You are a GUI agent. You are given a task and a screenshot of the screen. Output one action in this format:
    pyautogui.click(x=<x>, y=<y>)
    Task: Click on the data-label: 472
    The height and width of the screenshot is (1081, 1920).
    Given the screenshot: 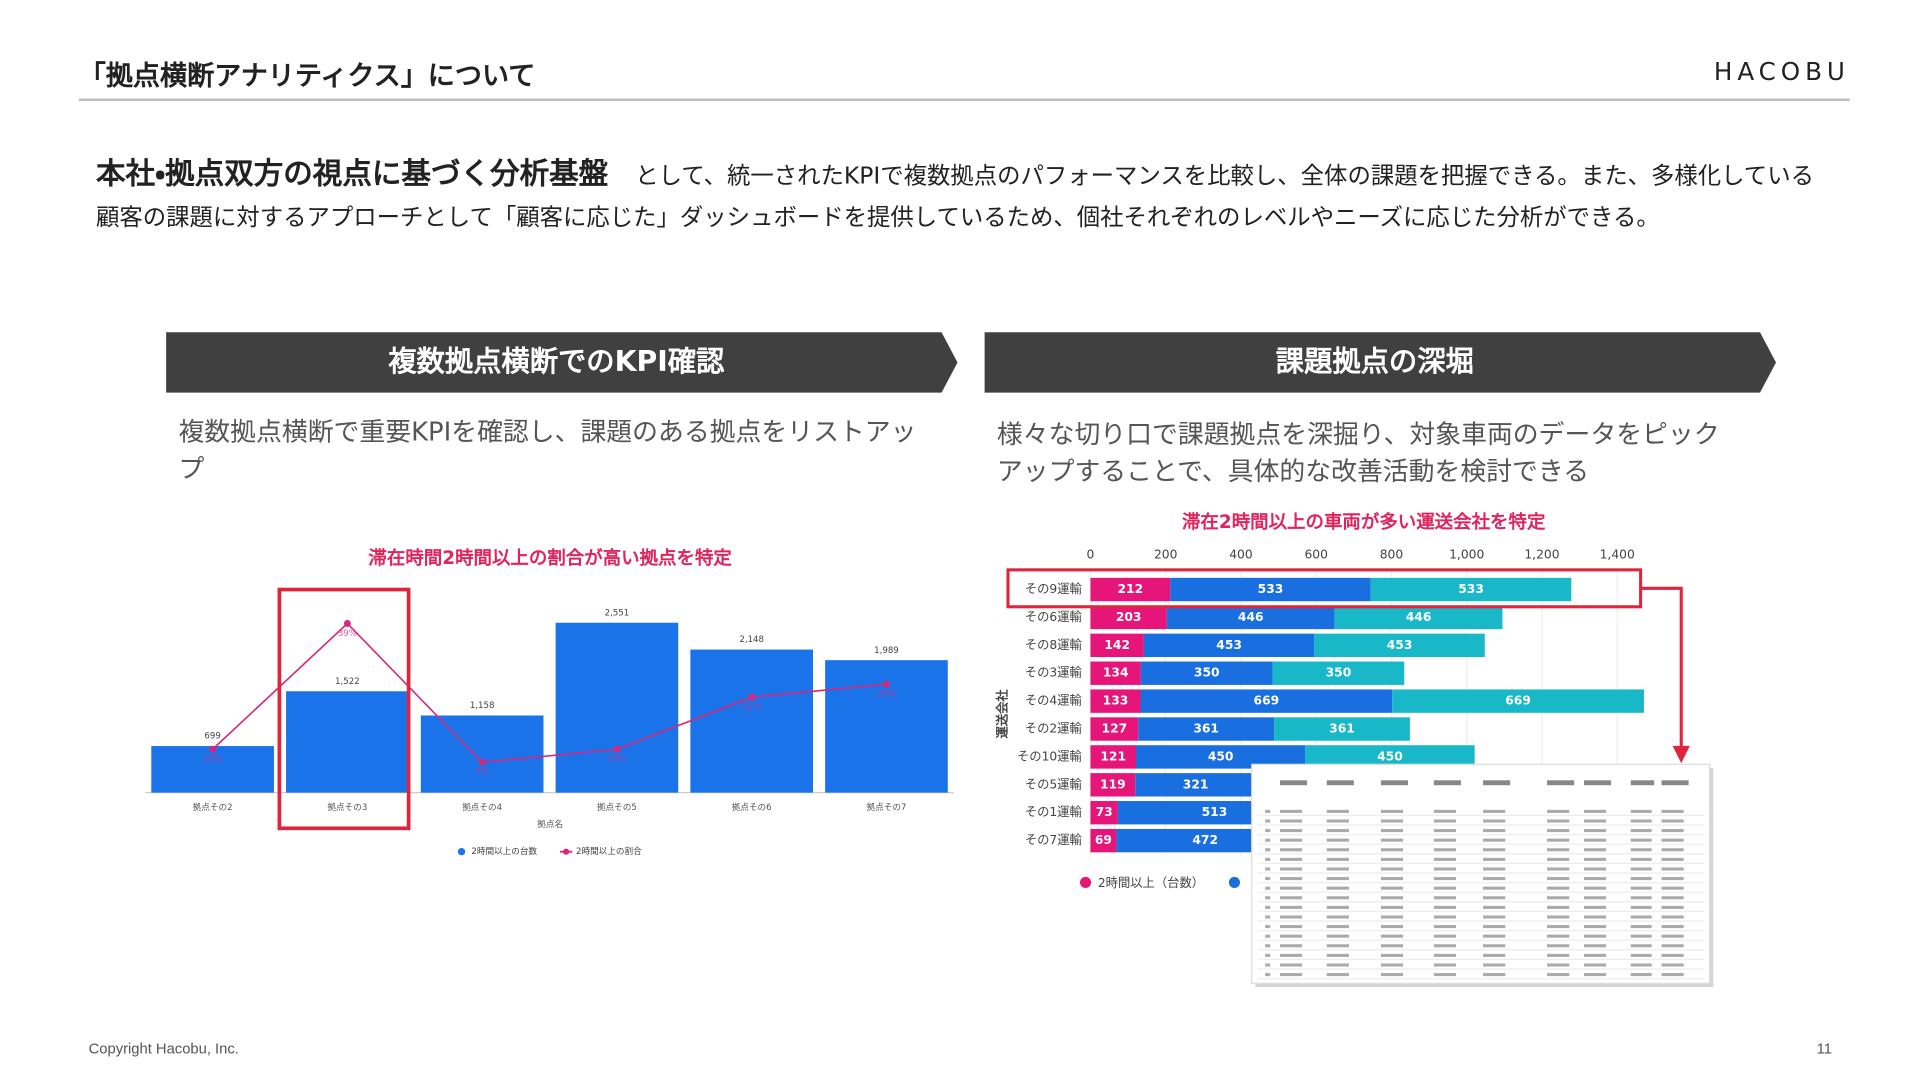 What is the action you would take?
    pyautogui.click(x=1205, y=840)
    